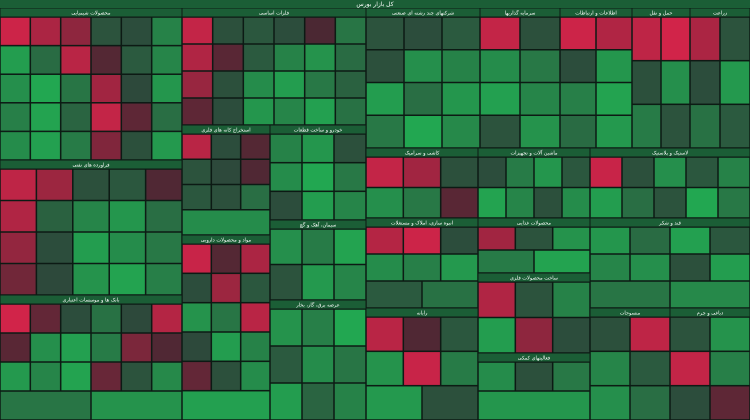  I want to click on sector-name: محصولات شیمیایی, so click(90, 14).